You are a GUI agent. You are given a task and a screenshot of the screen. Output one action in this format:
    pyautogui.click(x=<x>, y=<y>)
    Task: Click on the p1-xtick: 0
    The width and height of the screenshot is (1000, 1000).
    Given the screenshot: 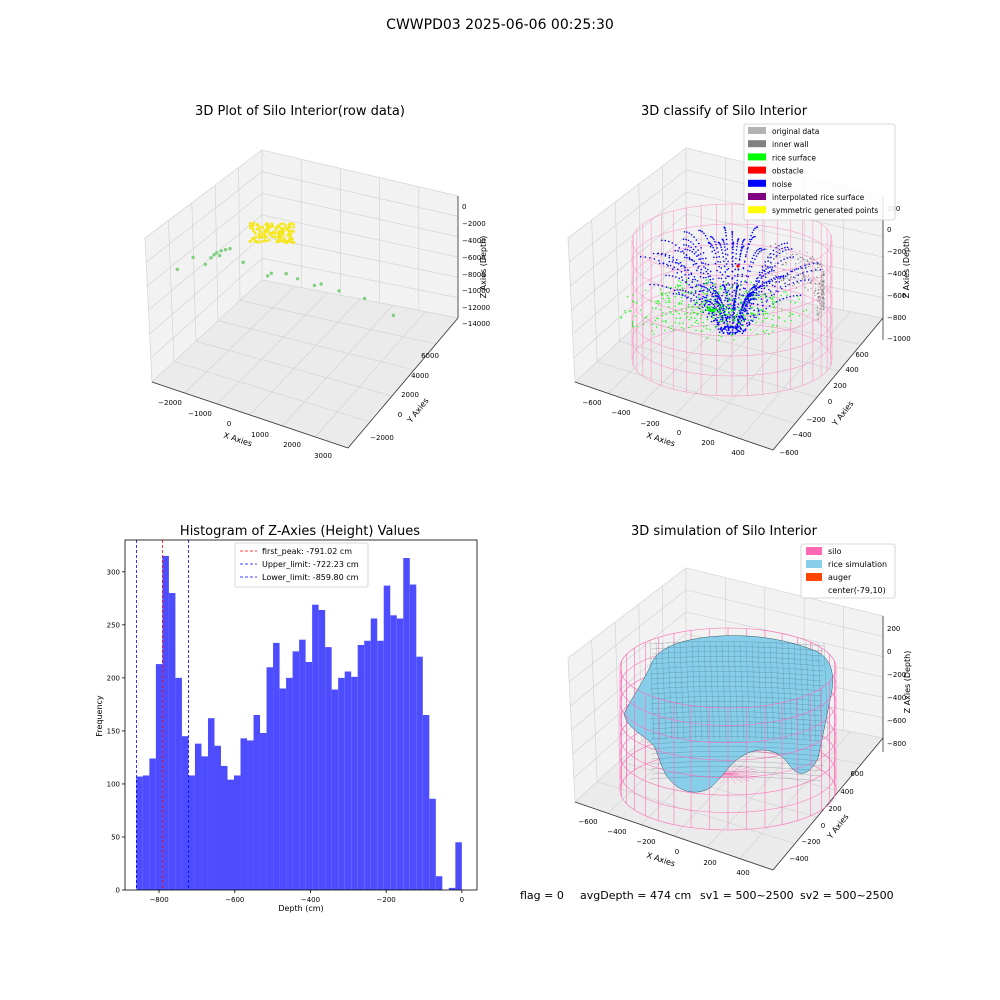 What is the action you would take?
    pyautogui.click(x=229, y=424)
    